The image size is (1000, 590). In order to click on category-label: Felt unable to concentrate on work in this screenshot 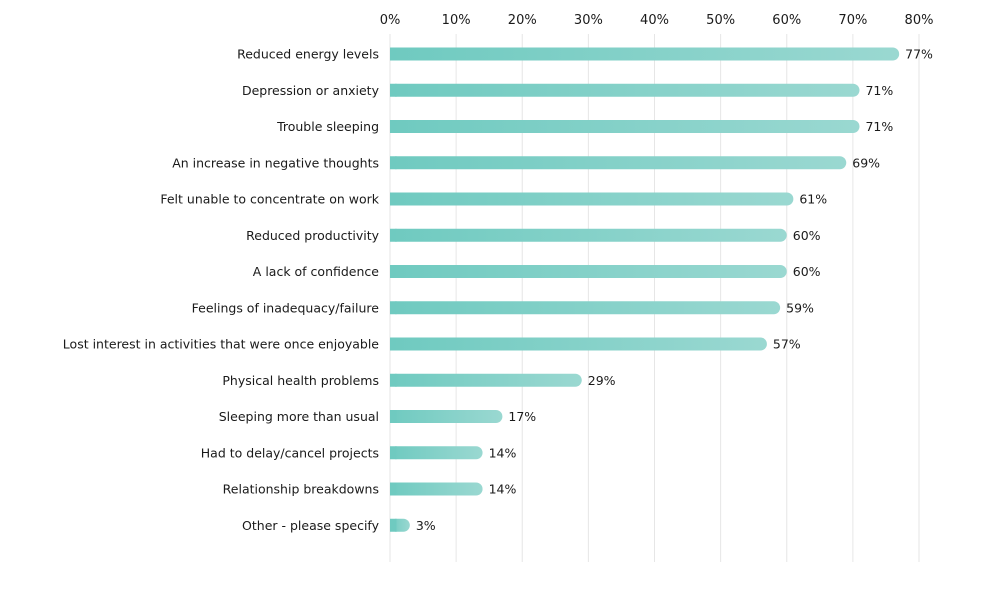, I will do `click(269, 199)`.